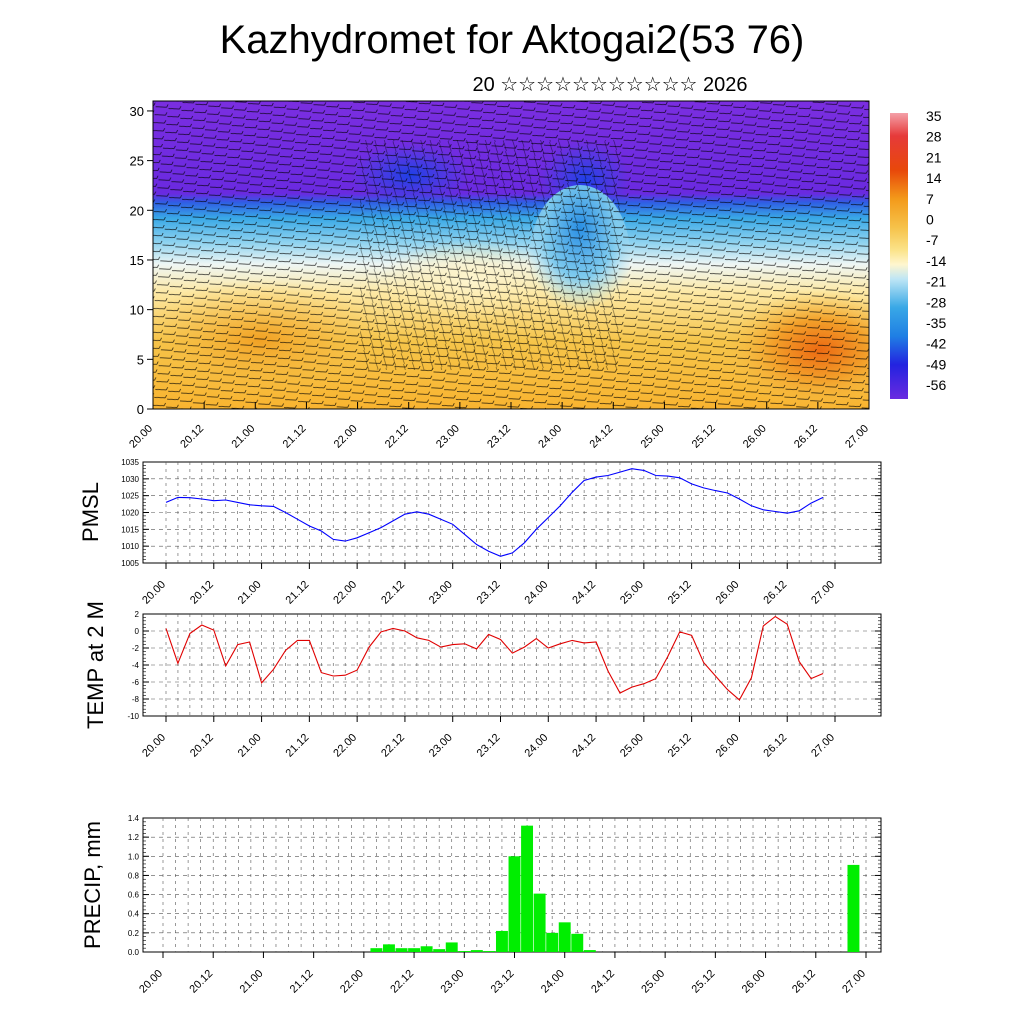  Describe the element at coordinates (755, 437) in the screenshot. I see `heatmap-x-tick-label: 26.00` at that location.